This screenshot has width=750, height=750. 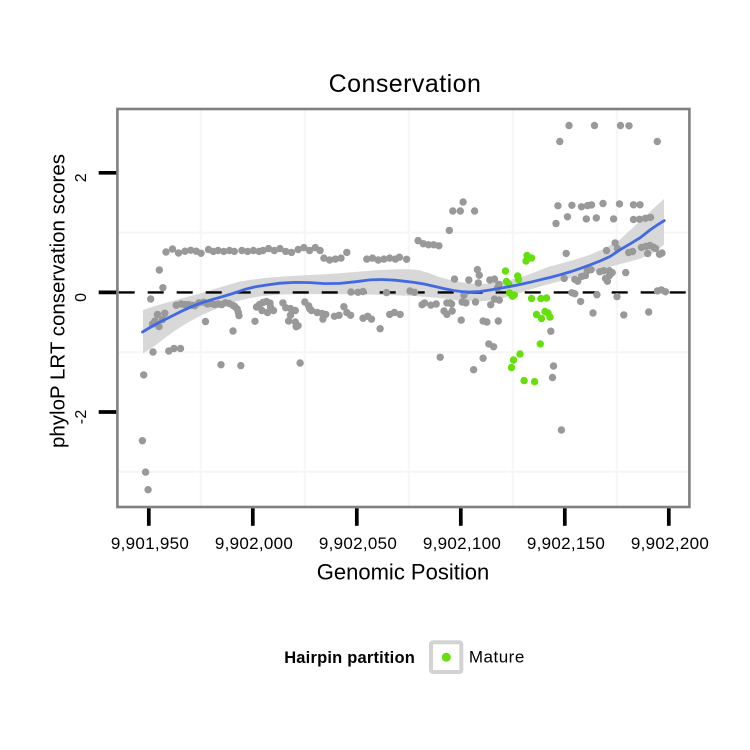 I want to click on svg-text: 9,901,950, so click(x=150, y=543).